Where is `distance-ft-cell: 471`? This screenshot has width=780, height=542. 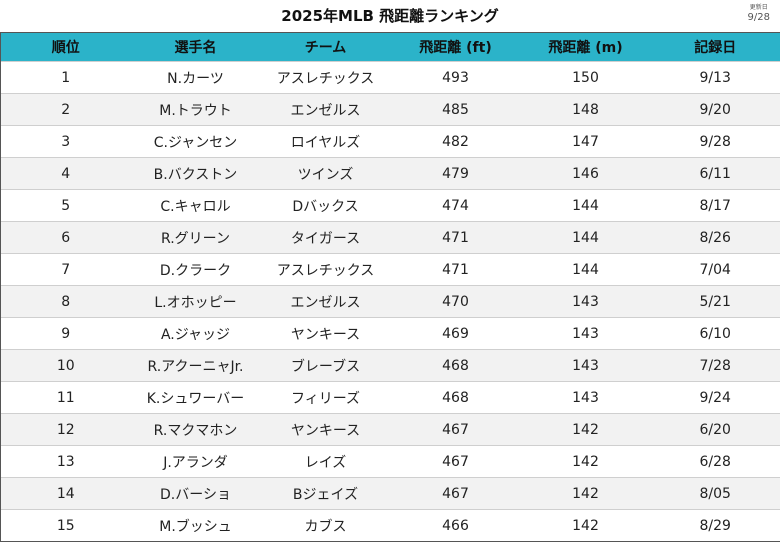
distance-ft-cell: 471 is located at coordinates (455, 237).